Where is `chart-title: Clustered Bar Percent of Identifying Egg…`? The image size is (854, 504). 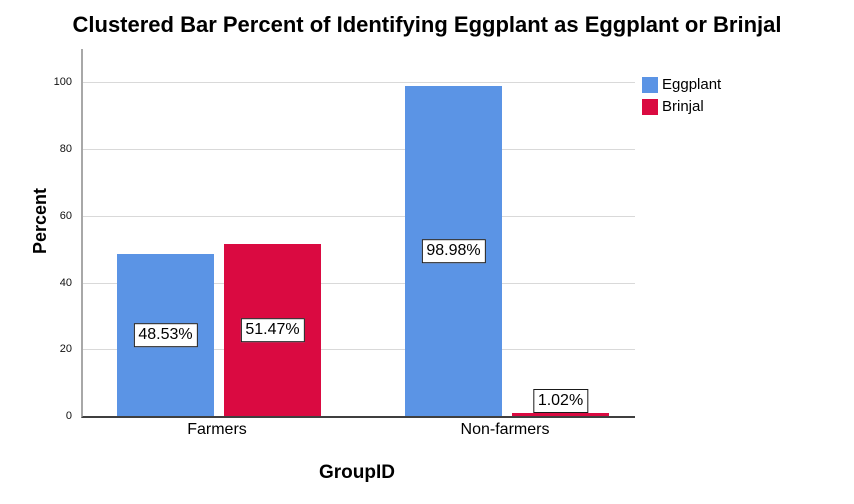 chart-title: Clustered Bar Percent of Identifying Egg… is located at coordinates (427, 24).